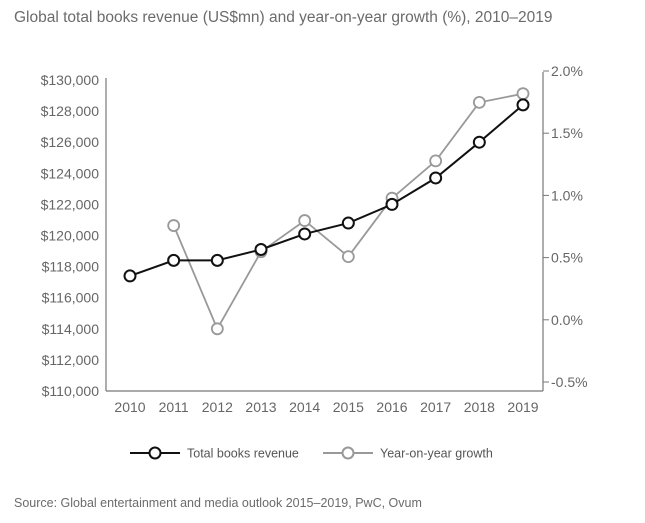  What do you see at coordinates (348, 407) in the screenshot?
I see `x-tick-label: 2015` at bounding box center [348, 407].